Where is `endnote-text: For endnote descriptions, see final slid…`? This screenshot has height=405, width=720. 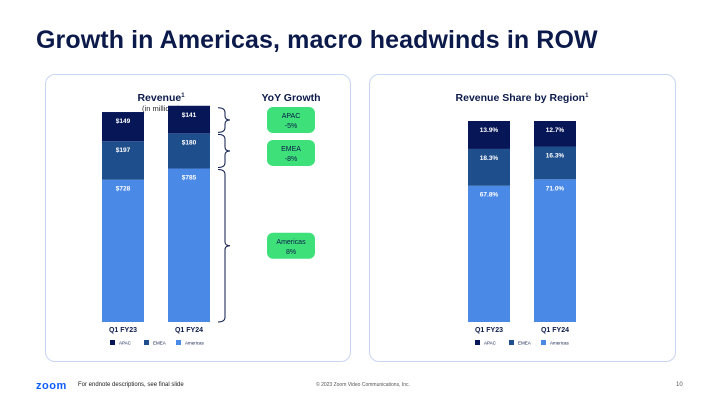
endnote-text: For endnote descriptions, see final slid… is located at coordinates (131, 385).